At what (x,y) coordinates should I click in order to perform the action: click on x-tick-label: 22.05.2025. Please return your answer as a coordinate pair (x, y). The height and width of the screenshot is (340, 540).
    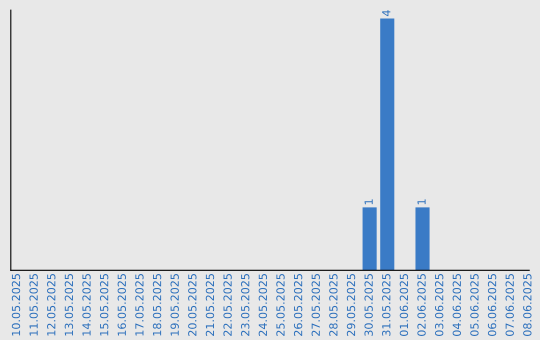
    Looking at the image, I should click on (227, 305).